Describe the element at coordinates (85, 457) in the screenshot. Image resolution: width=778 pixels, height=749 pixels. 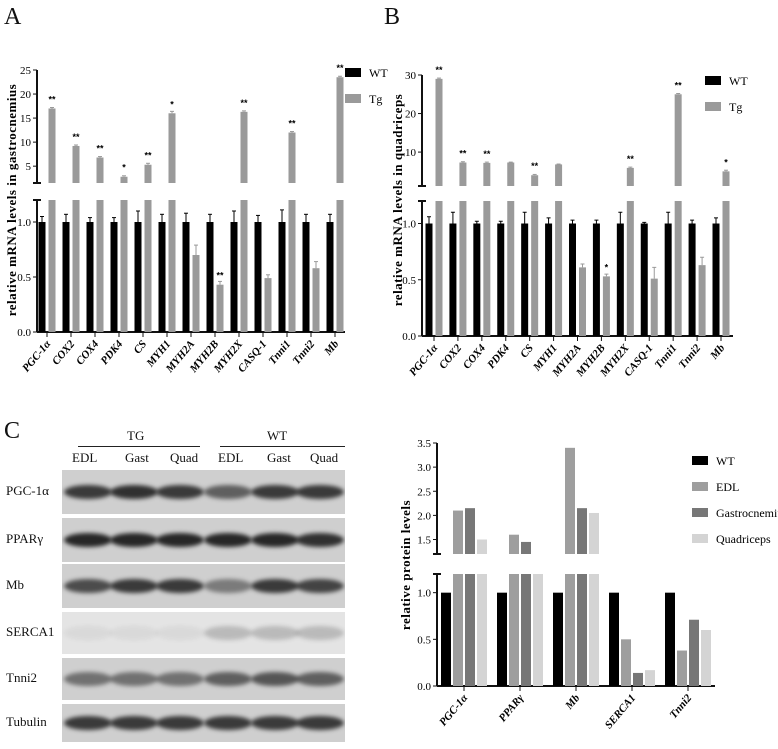
I see `lane-label: EDL` at that location.